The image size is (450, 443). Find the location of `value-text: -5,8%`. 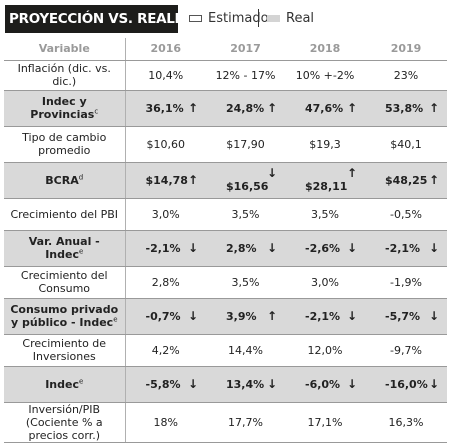

value-text: -5,8% is located at coordinates (163, 384).